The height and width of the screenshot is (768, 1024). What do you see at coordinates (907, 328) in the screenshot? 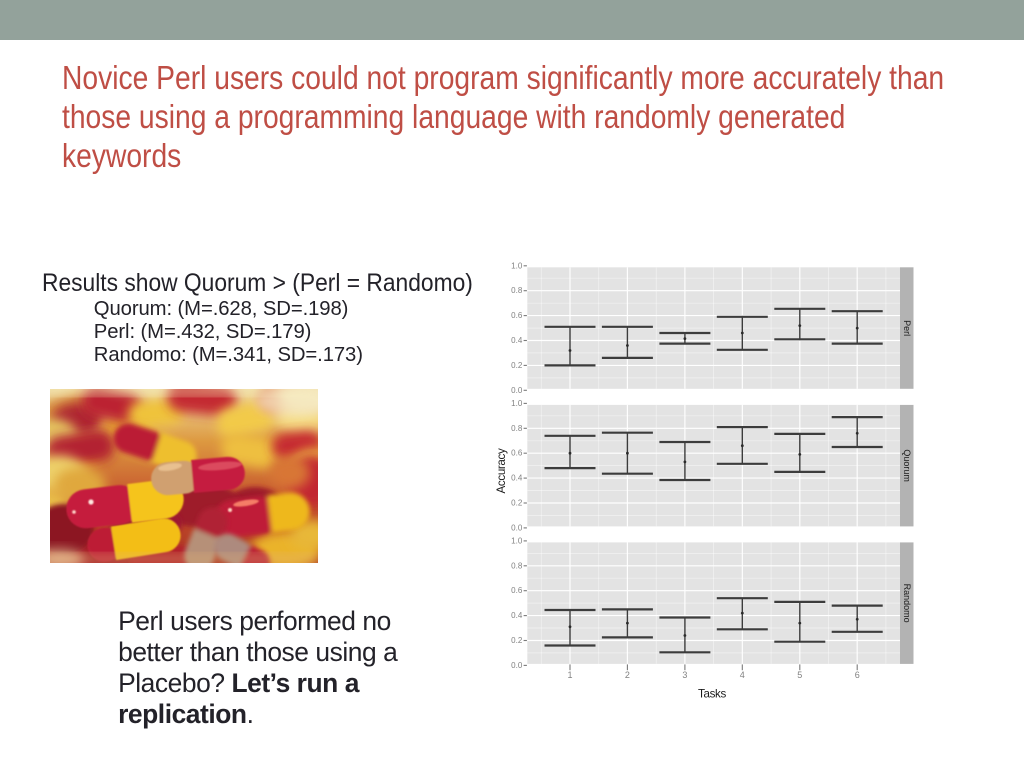
I see `svg-text: Perl` at bounding box center [907, 328].